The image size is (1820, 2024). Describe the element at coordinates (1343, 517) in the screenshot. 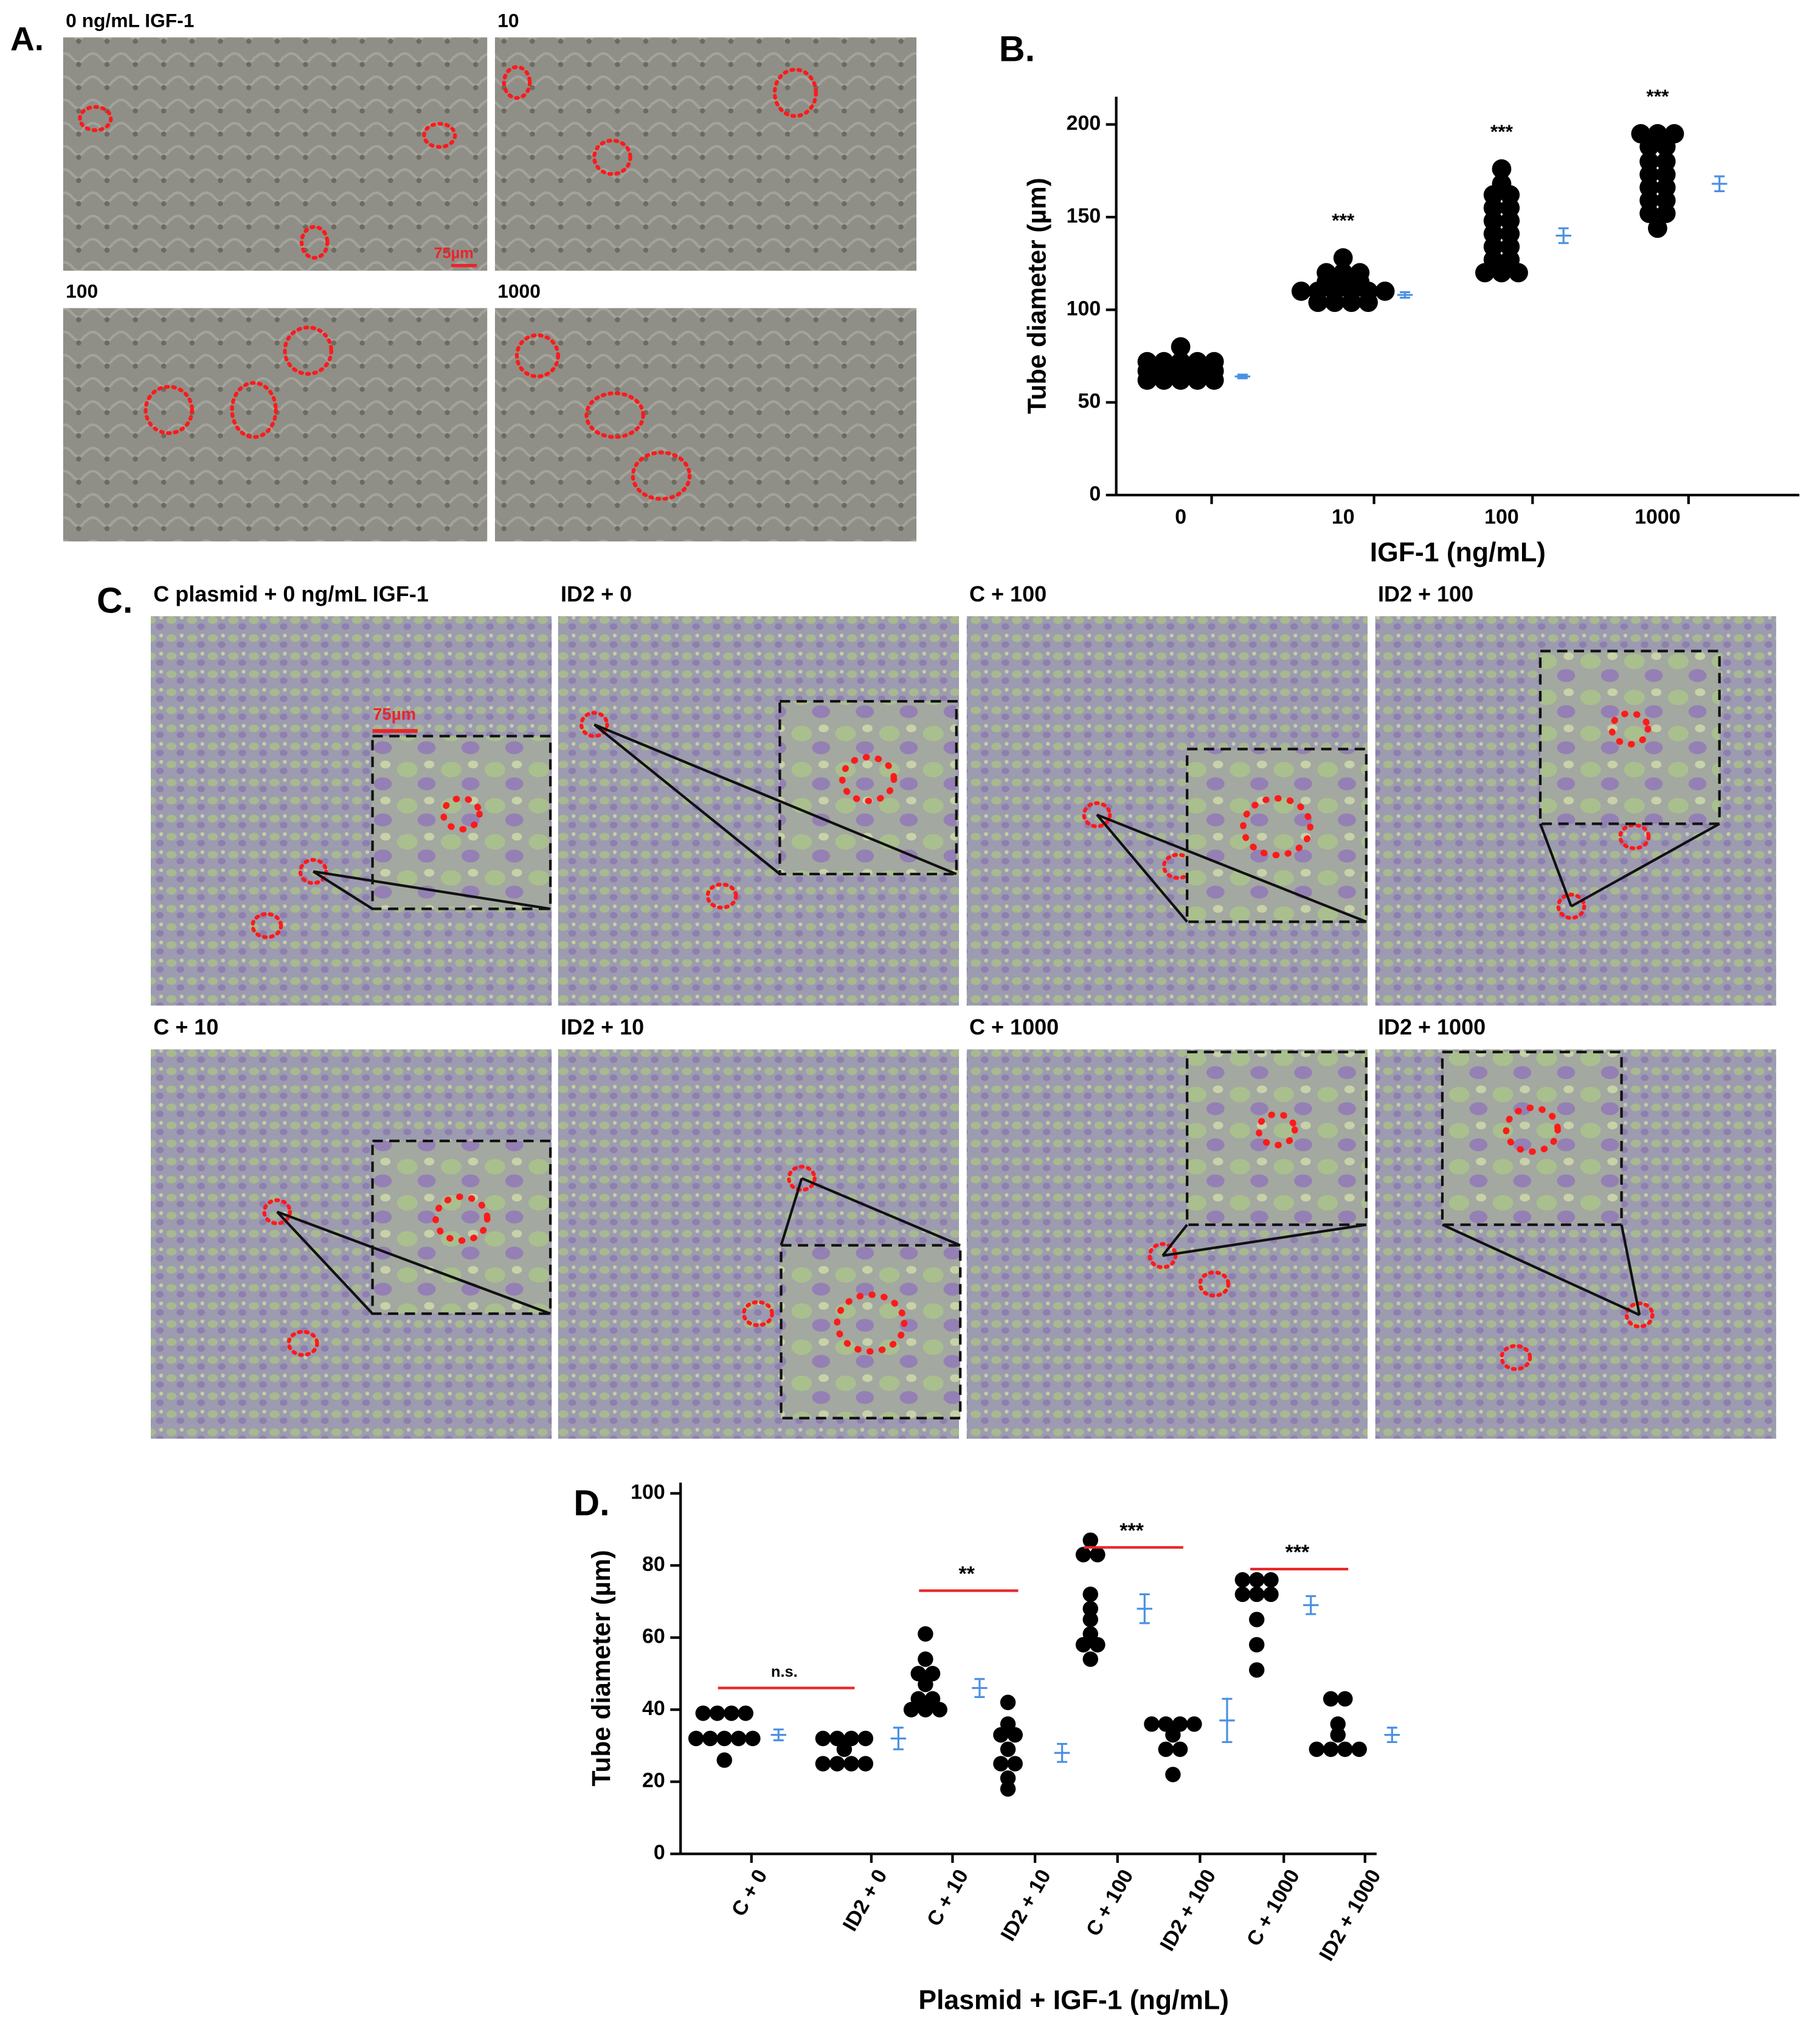

I see `x-tick-label: 10` at that location.